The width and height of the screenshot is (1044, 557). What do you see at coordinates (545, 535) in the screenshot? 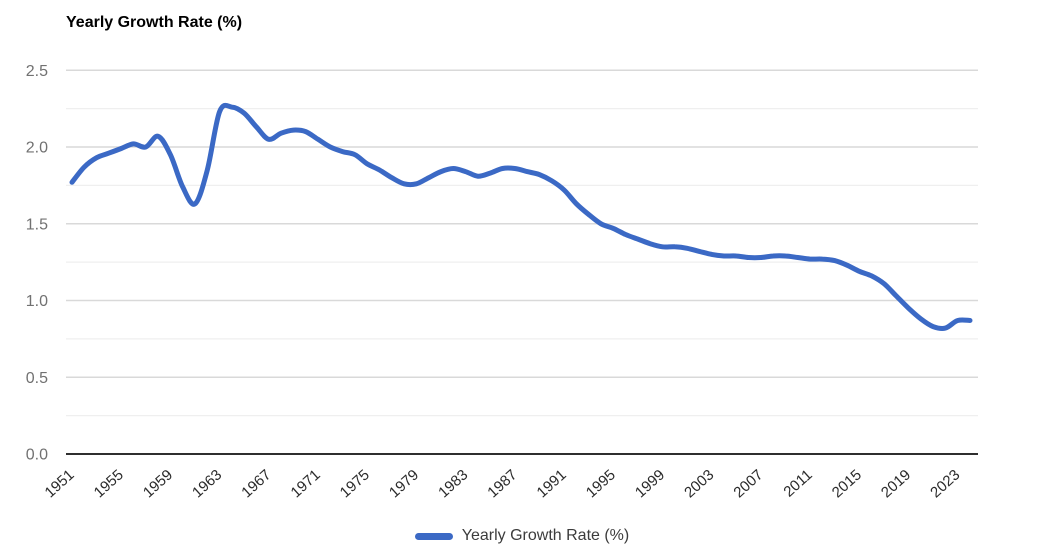
I see `legend-label: Yearly Growth Rate (%)` at bounding box center [545, 535].